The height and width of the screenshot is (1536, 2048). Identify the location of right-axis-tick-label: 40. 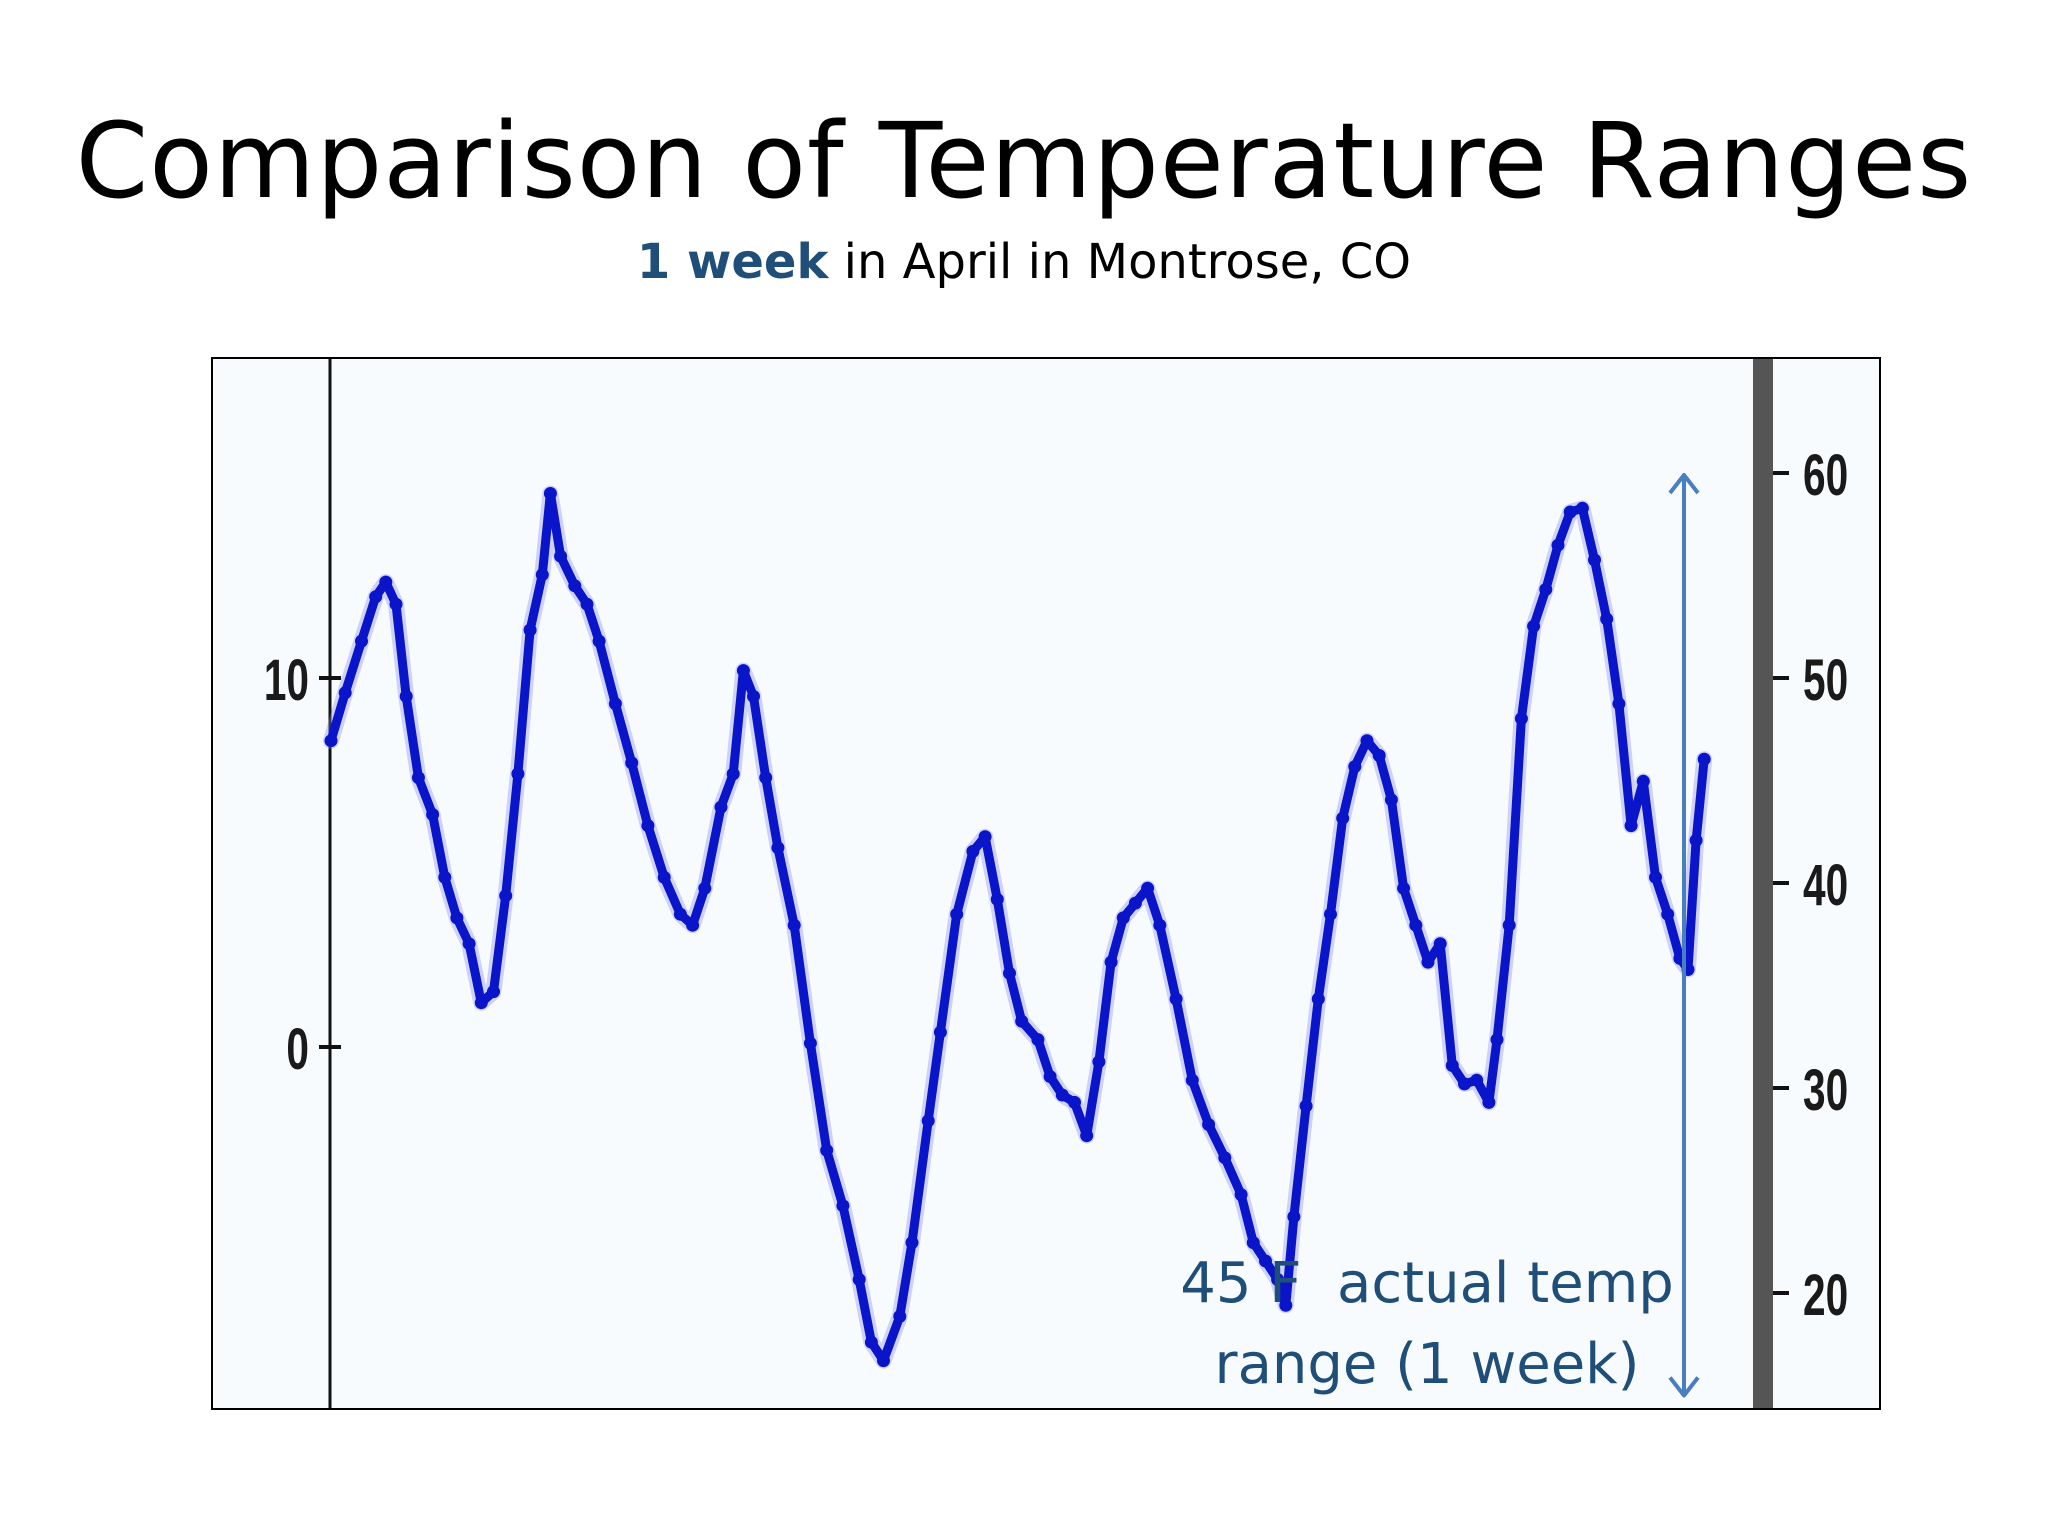
(1825, 885).